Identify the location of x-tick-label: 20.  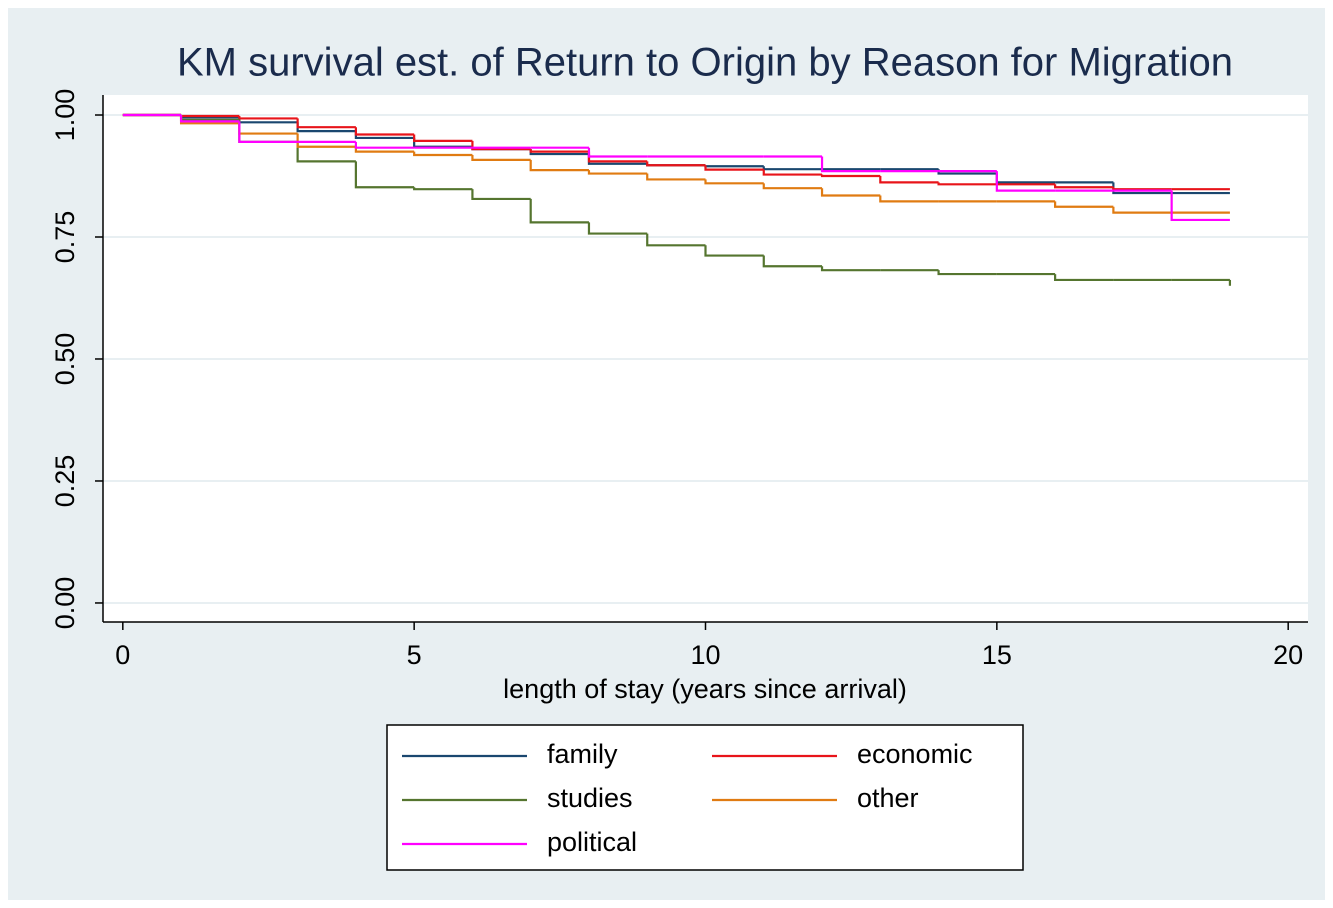
(1288, 655).